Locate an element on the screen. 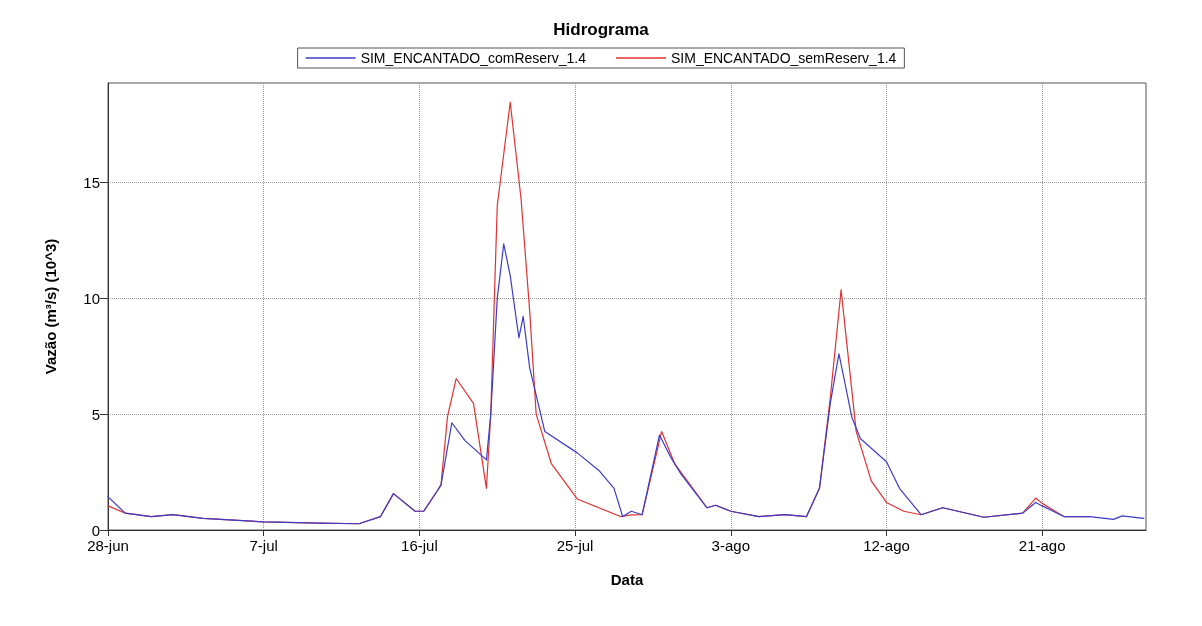 The image size is (1202, 626). x-tick-label: 25-jul is located at coordinates (575, 545).